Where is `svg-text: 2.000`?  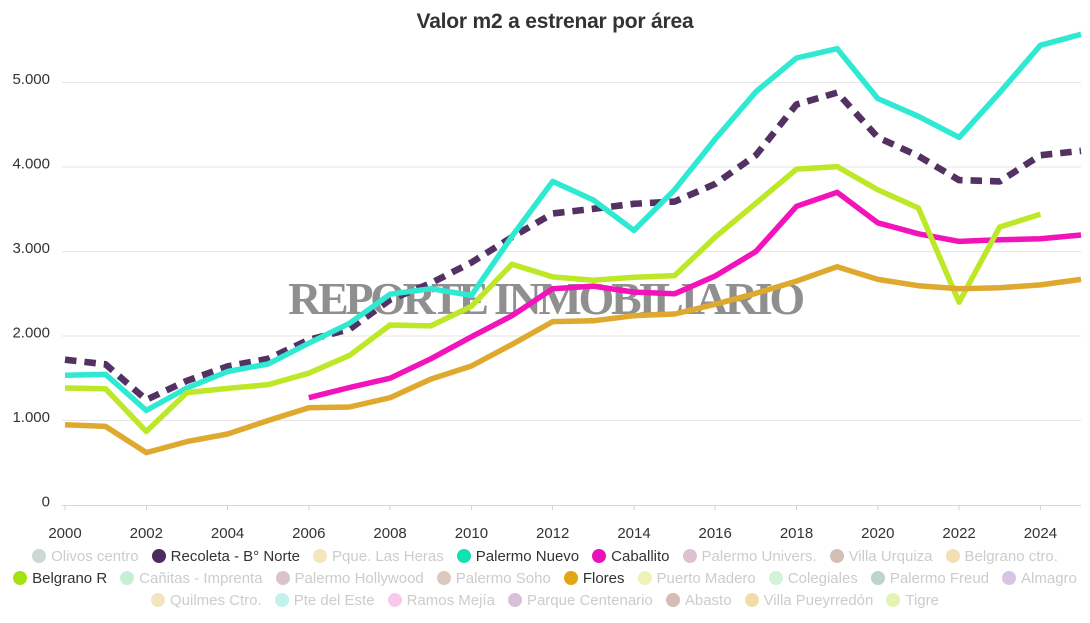
svg-text: 2.000 is located at coordinates (31, 333).